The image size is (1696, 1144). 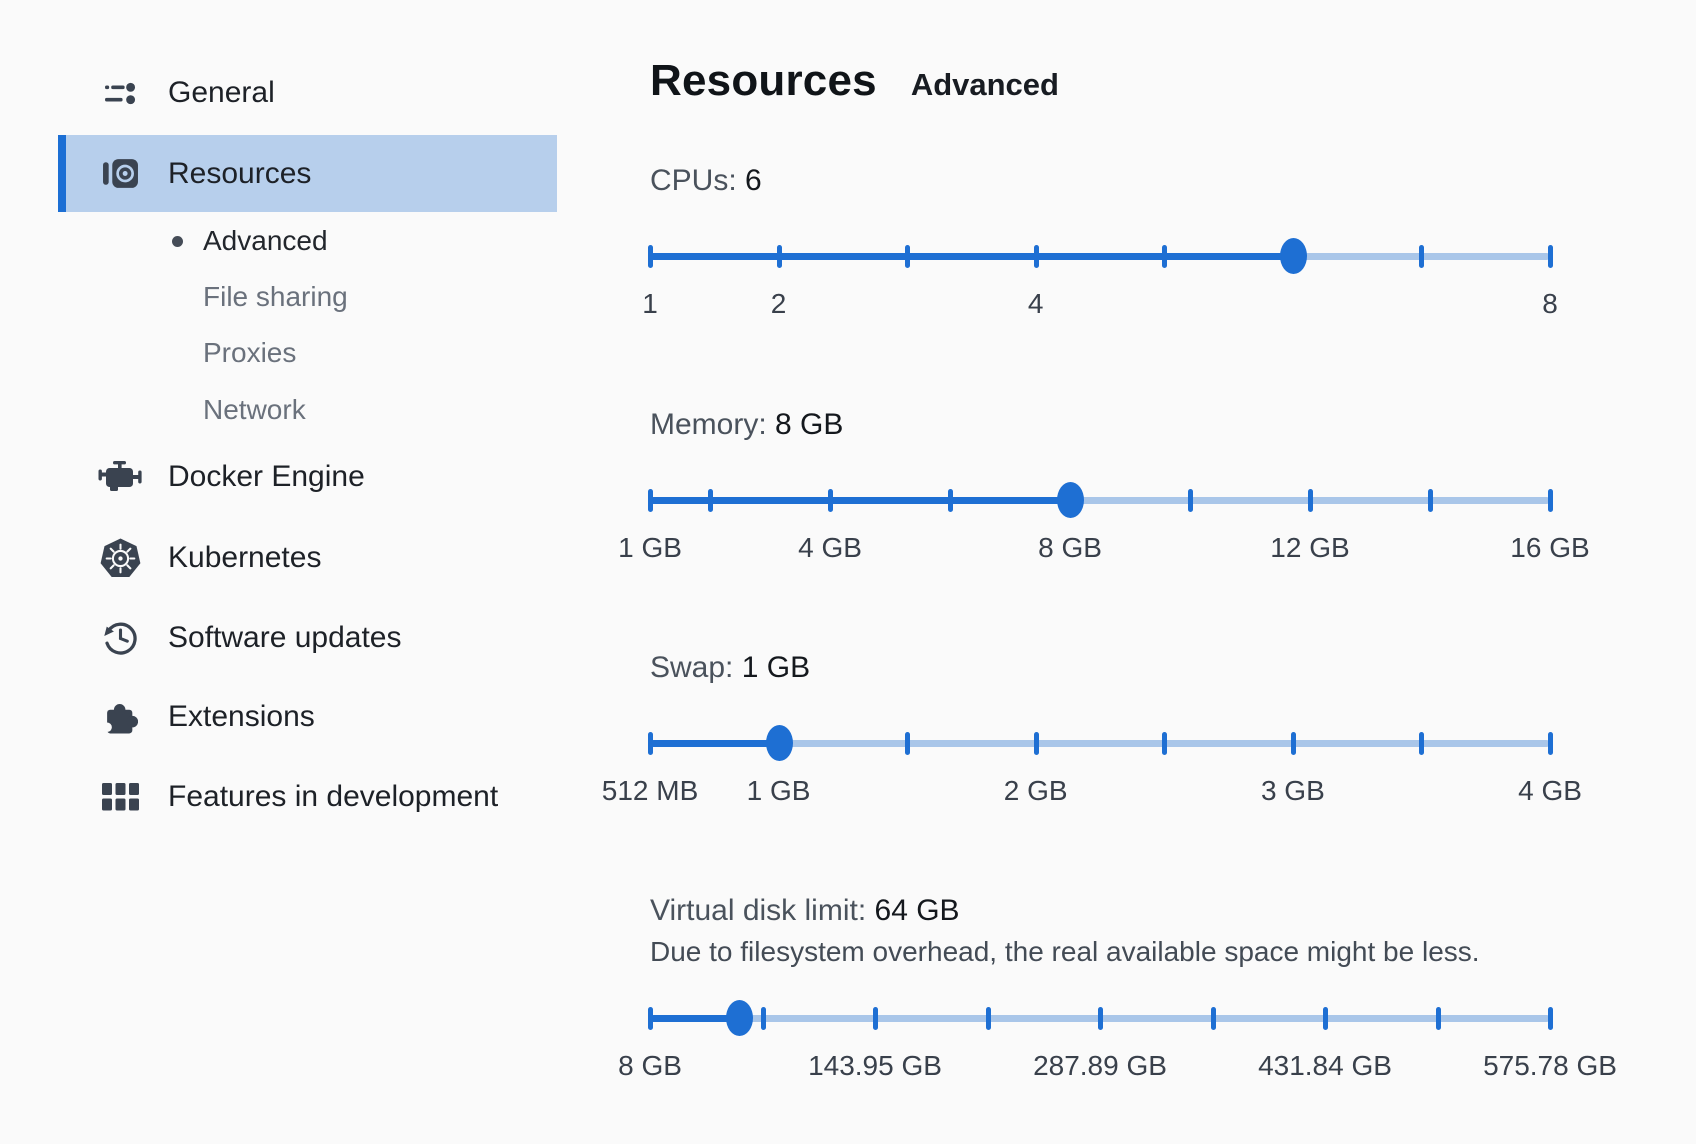 I want to click on selected-accent-bar, so click(x=62, y=173).